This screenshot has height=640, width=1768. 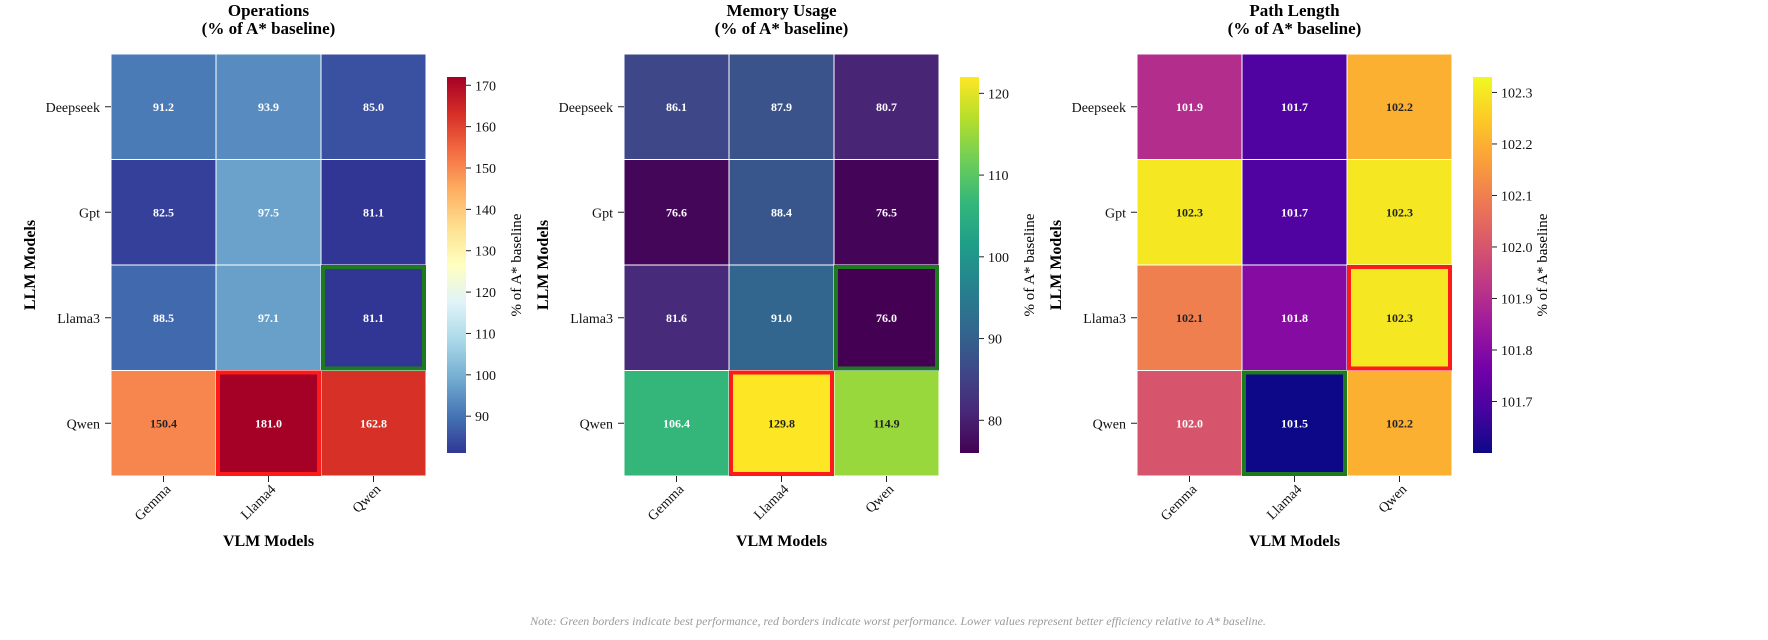 I want to click on colorbar-tick-label: 150, so click(x=485, y=169).